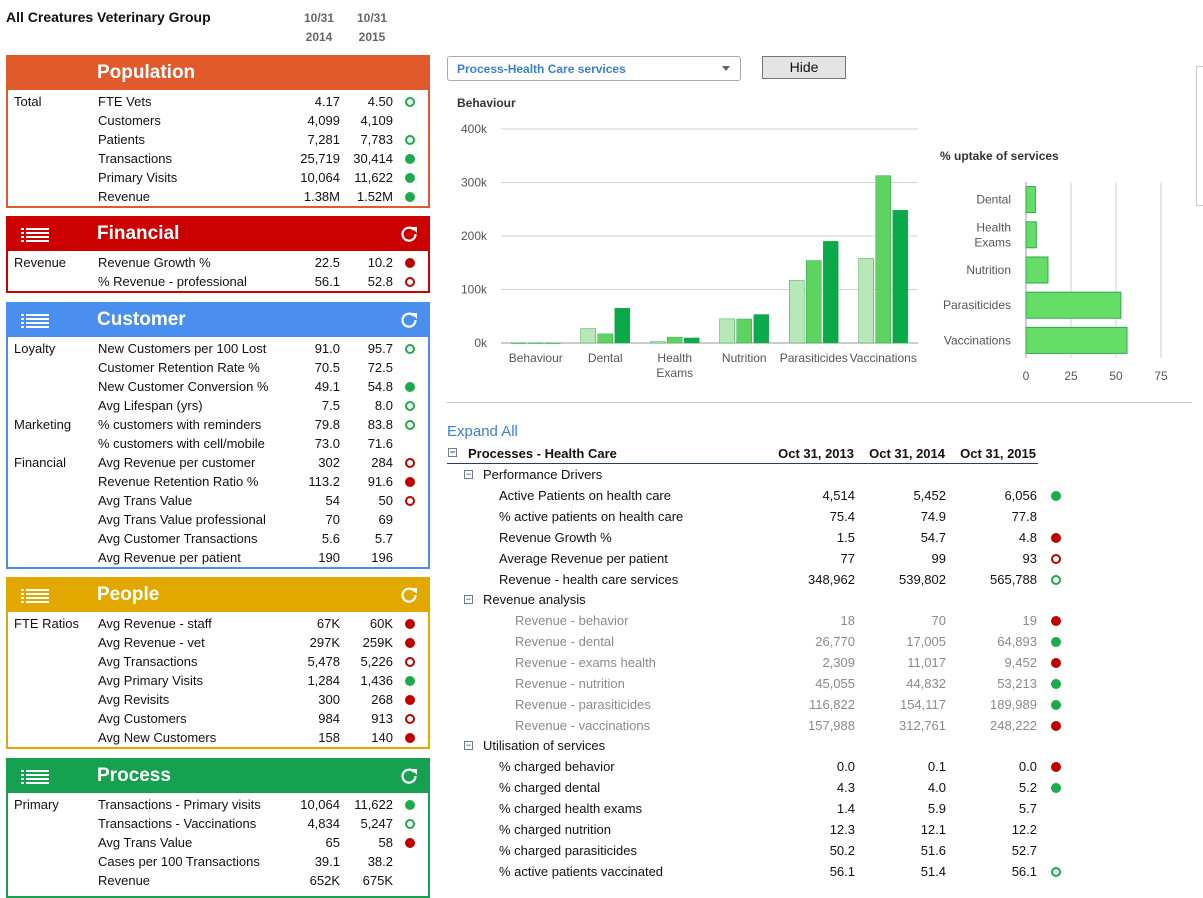 The image size is (1203, 898). Describe the element at coordinates (842, 516) in the screenshot. I see `cell-value: 75.4` at that location.